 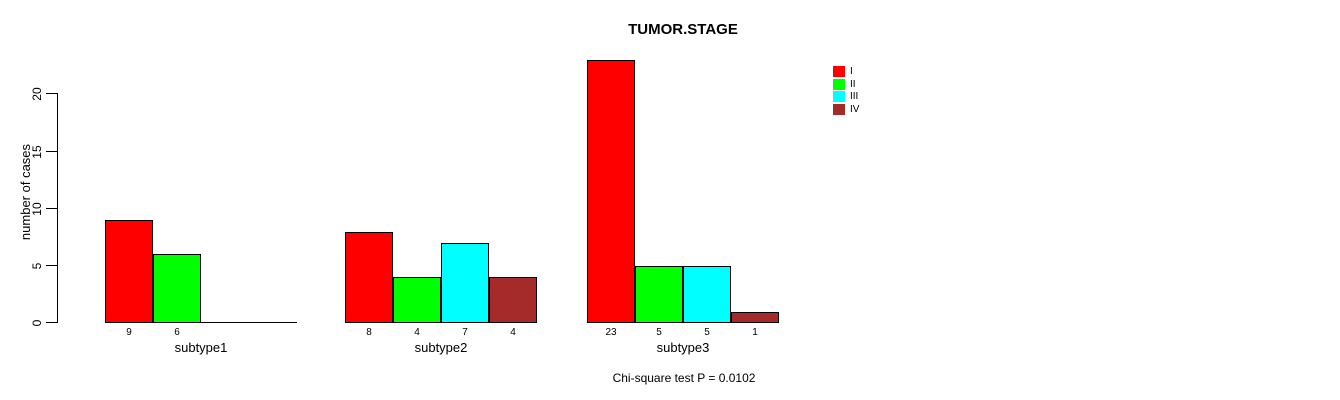 I want to click on legend-swatch-II, so click(x=839, y=84).